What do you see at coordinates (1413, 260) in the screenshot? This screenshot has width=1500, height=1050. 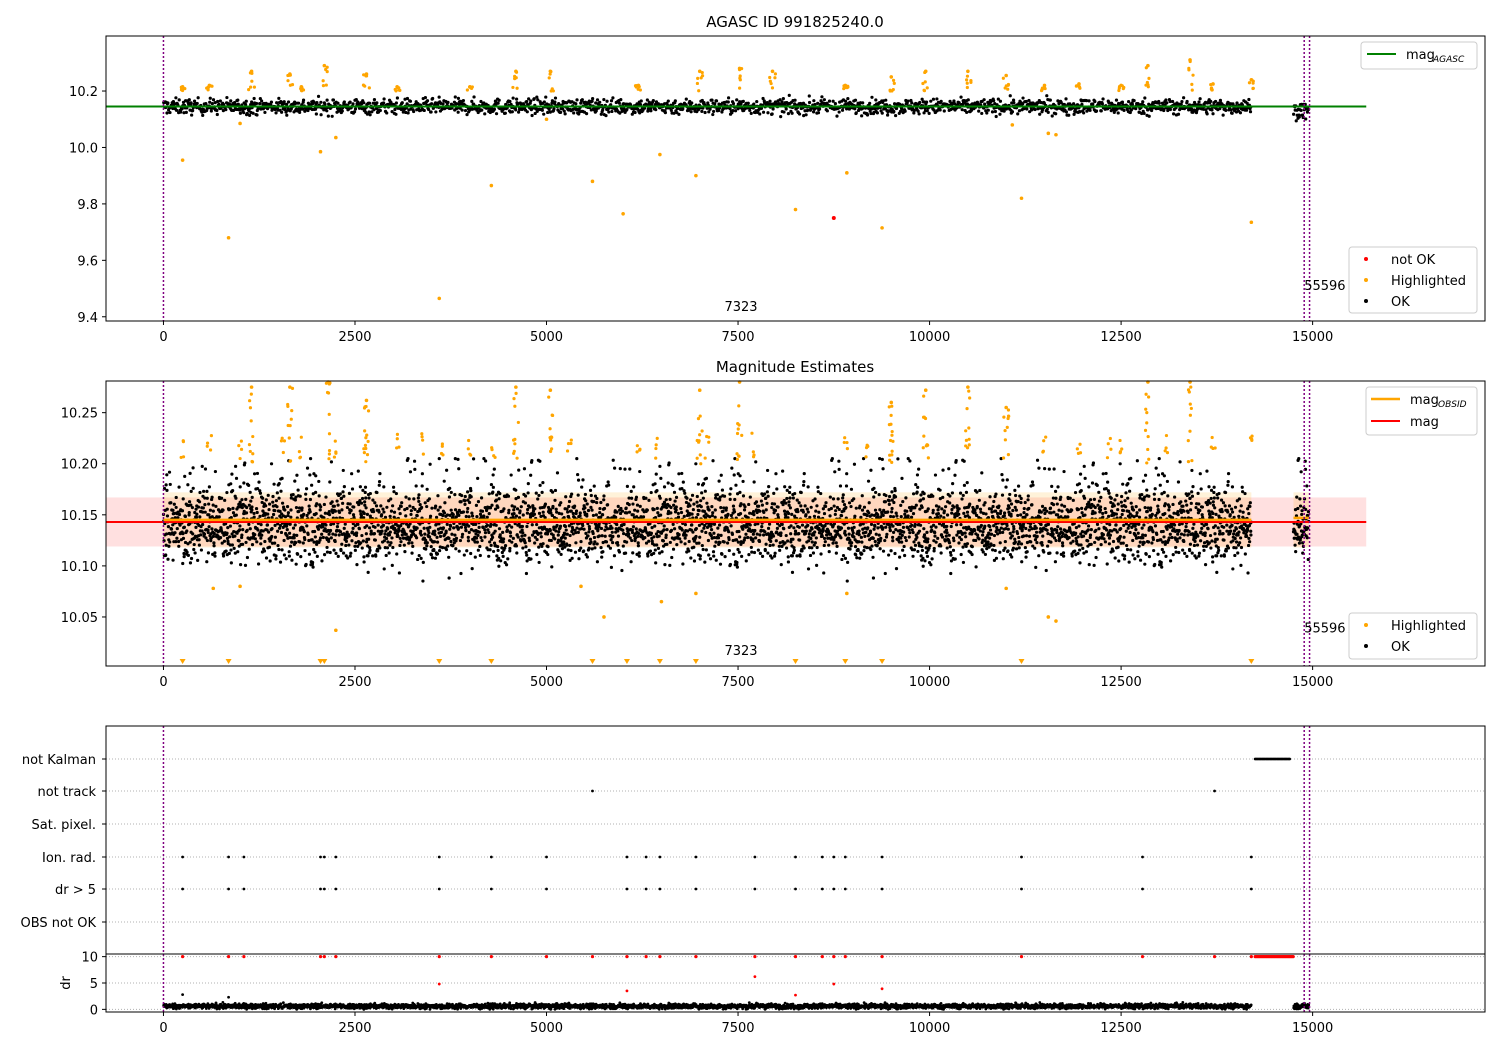 I see `not-ok-legend-label: not OK` at bounding box center [1413, 260].